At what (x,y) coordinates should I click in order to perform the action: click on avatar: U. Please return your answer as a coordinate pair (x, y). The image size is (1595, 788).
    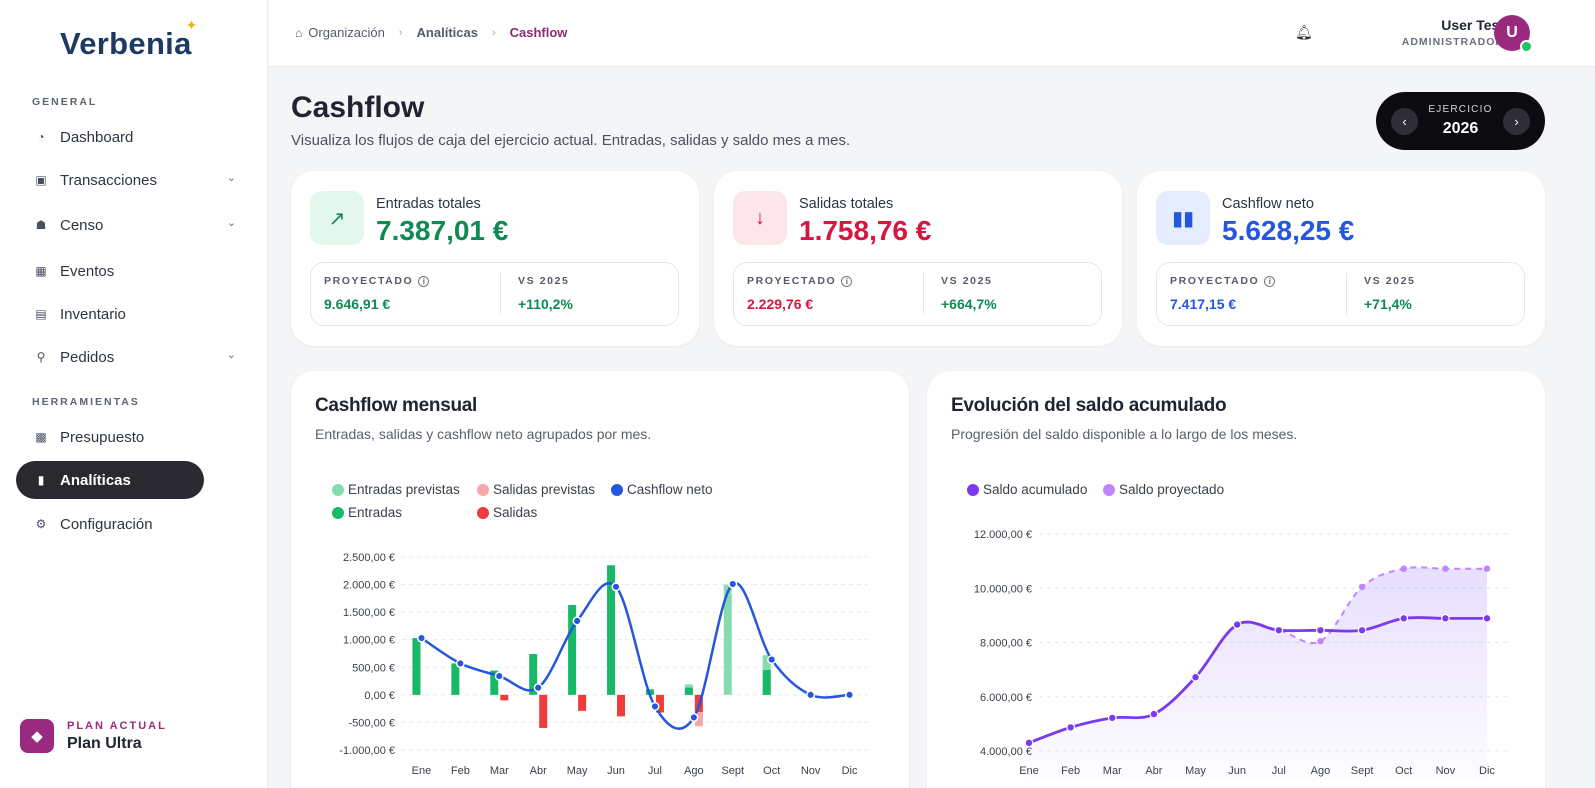
    Looking at the image, I should click on (1513, 34).